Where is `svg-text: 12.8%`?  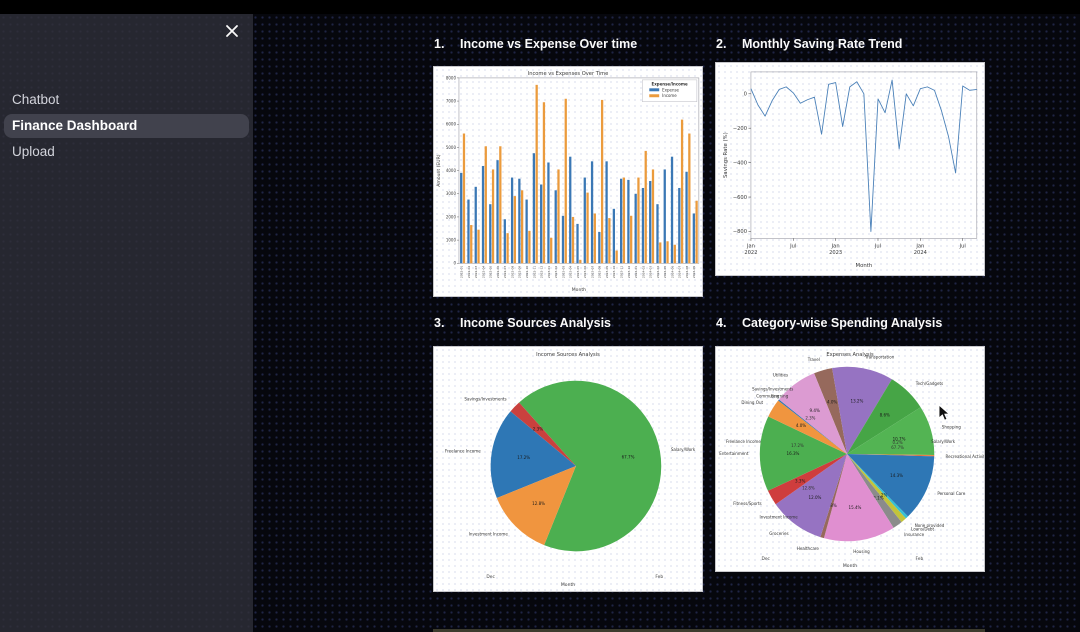 svg-text: 12.8% is located at coordinates (808, 488).